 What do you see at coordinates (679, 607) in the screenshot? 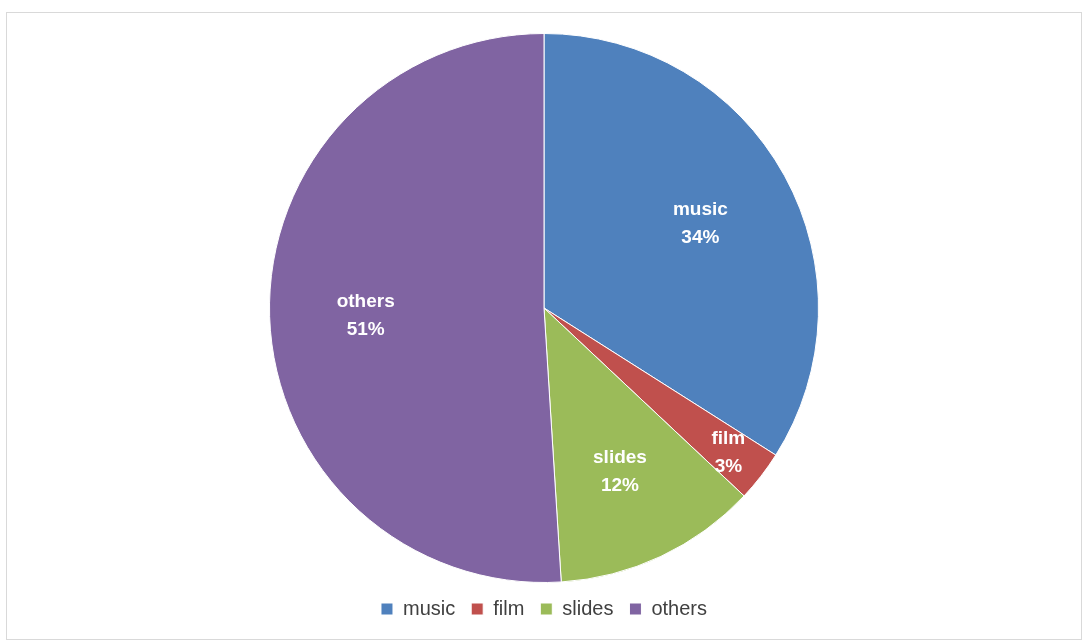
I see `legend-label: others` at bounding box center [679, 607].